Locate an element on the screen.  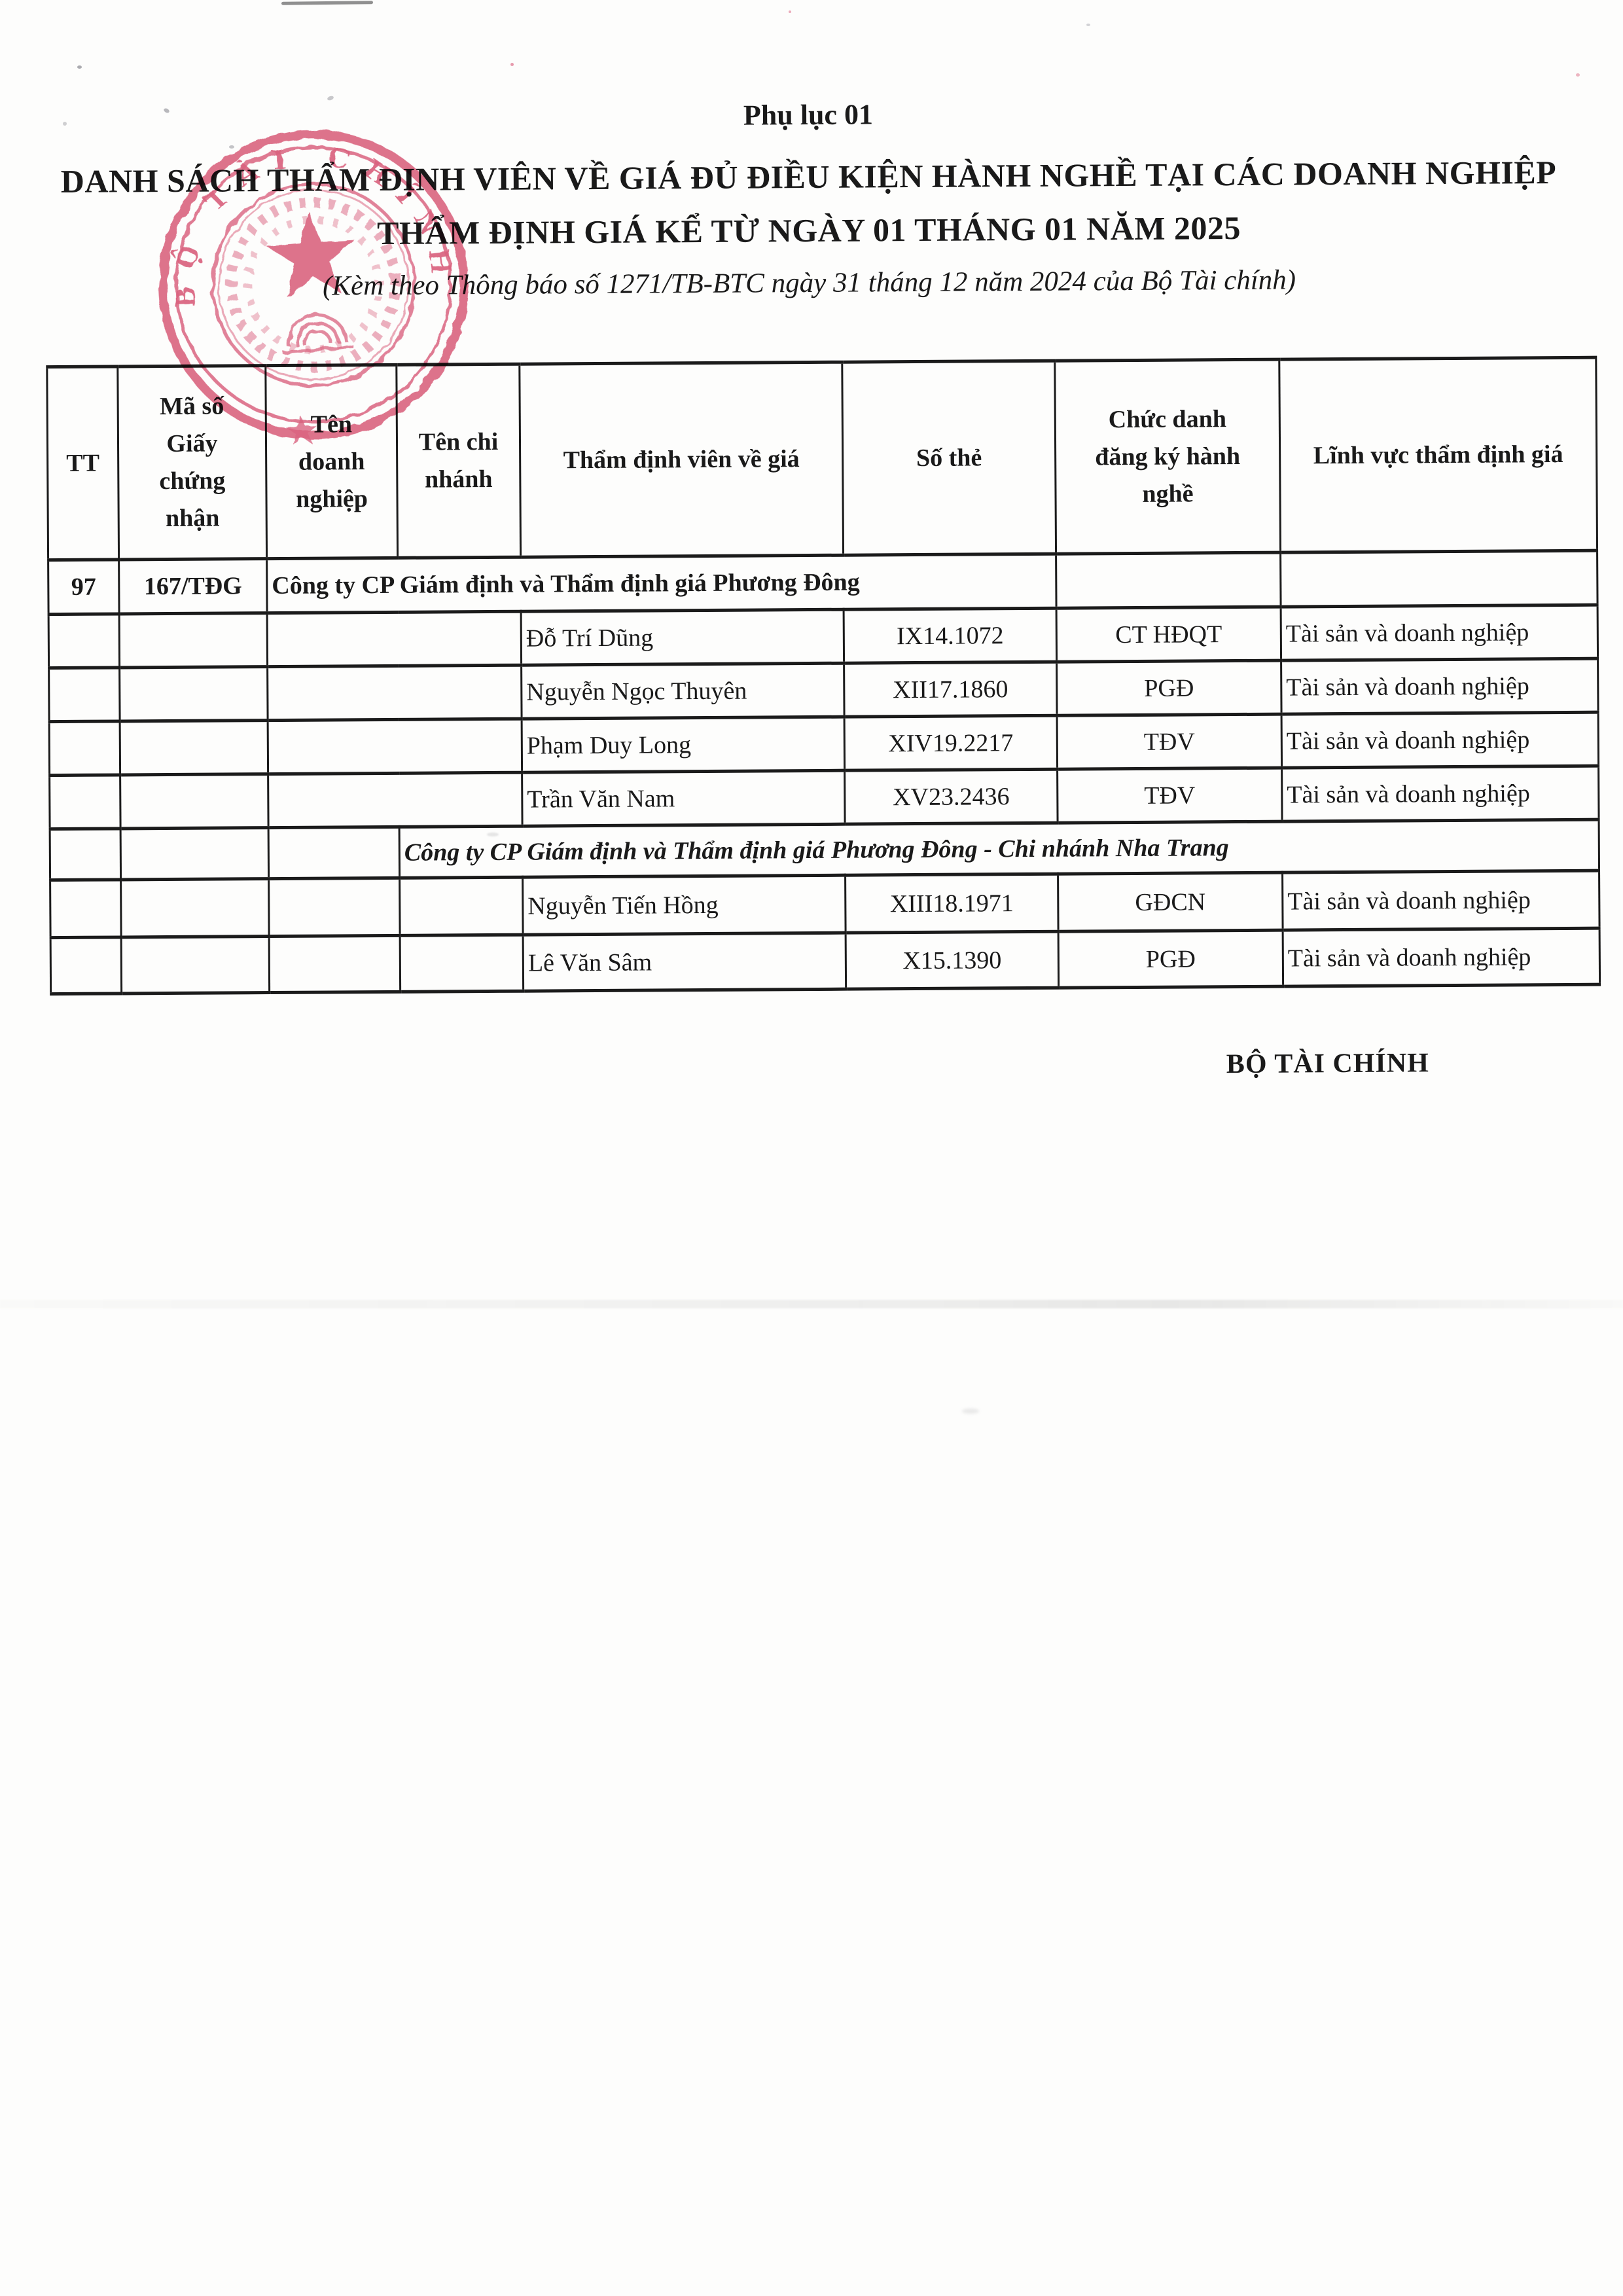
stamp-small-star-icon is located at coordinates (301, 430).